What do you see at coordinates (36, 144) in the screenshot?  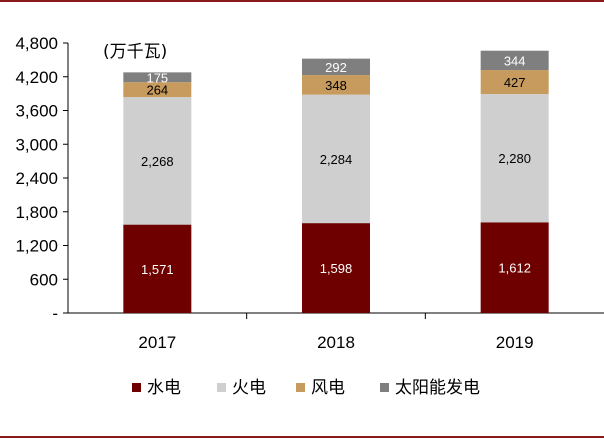 I see `y-tick-label: 3,000` at bounding box center [36, 144].